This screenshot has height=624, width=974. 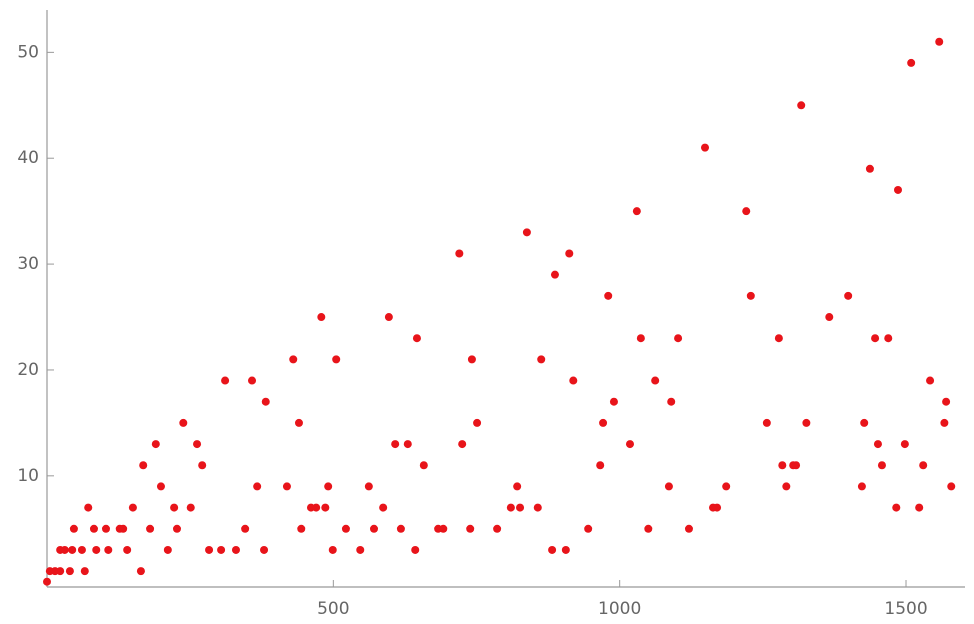 I want to click on y-tick-label: 30, so click(x=28, y=264).